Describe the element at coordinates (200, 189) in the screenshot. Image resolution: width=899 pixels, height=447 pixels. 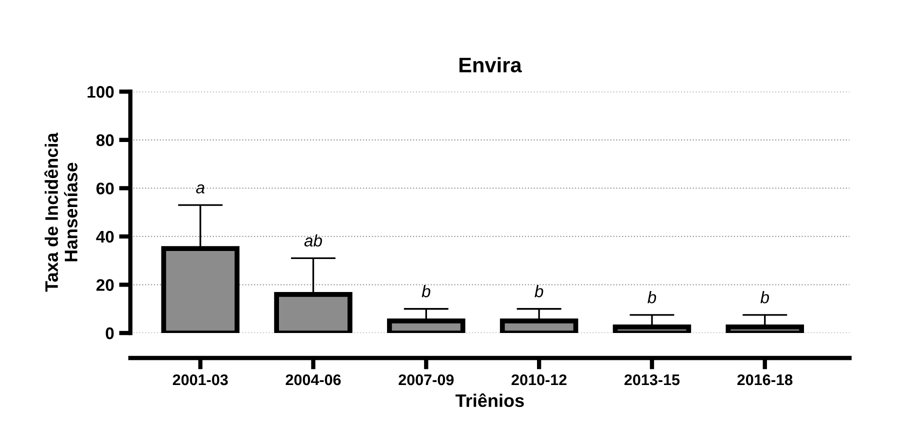
I see `annotation: a` at that location.